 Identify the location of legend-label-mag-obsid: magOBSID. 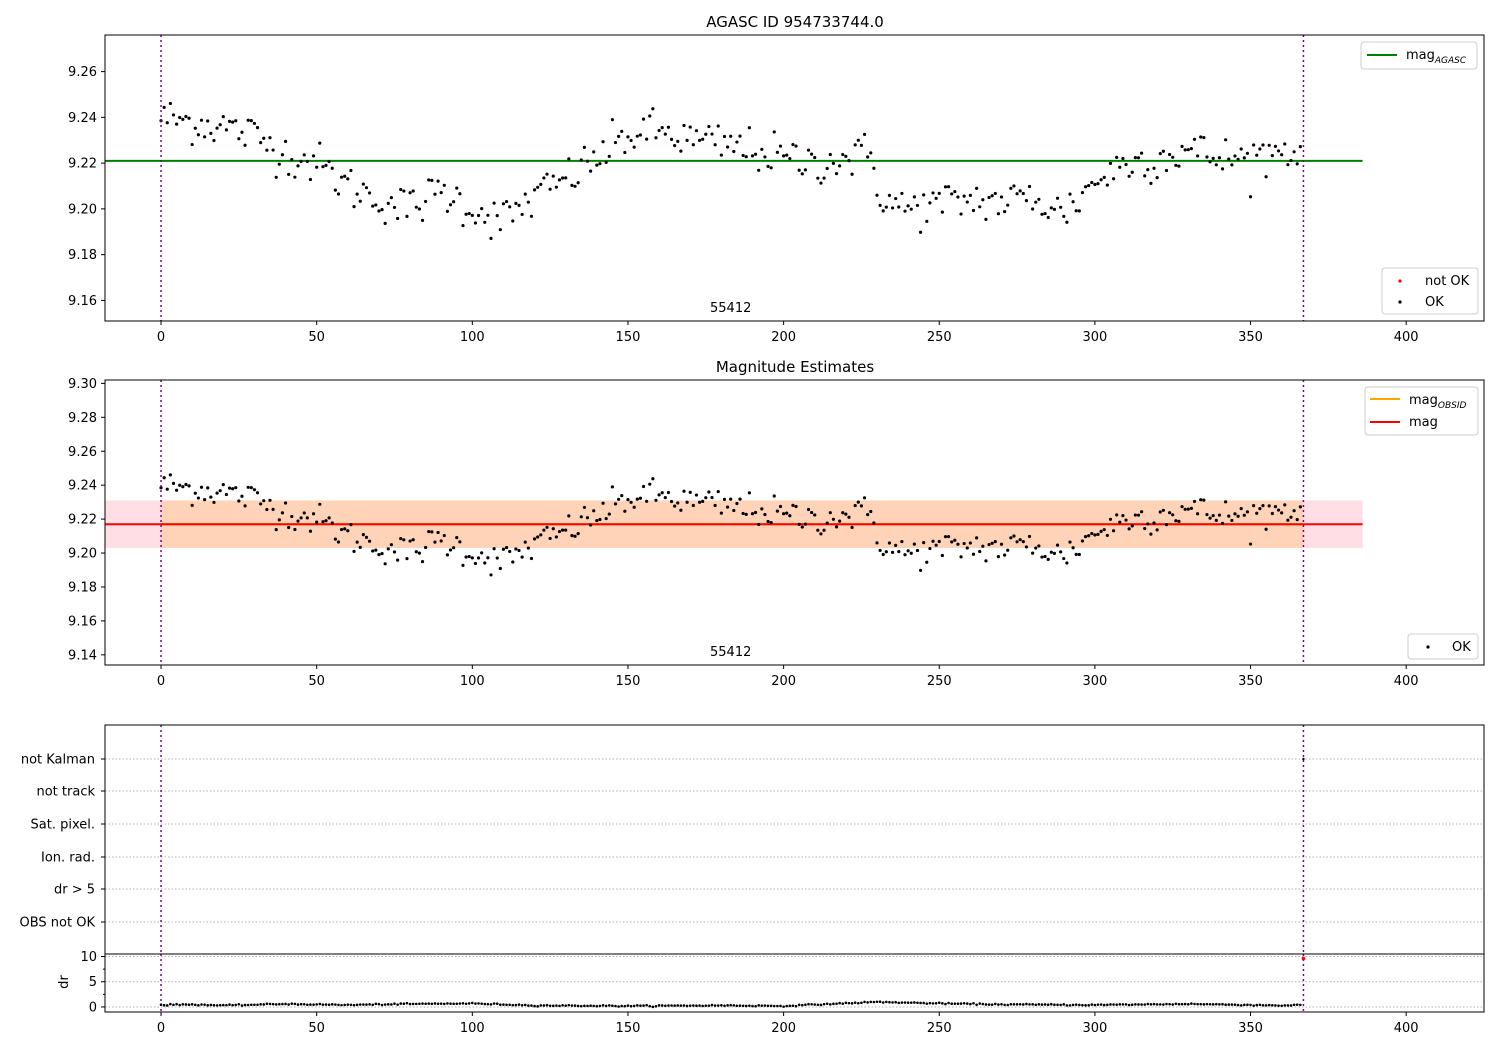
(1438, 402).